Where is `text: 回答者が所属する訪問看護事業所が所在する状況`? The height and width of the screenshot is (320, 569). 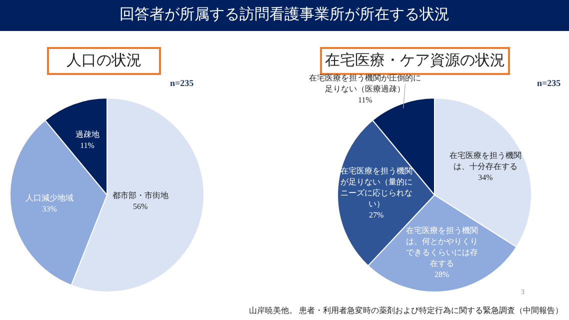 text: 回答者が所属する訪問看護事業所が所在する状況 is located at coordinates (284, 15).